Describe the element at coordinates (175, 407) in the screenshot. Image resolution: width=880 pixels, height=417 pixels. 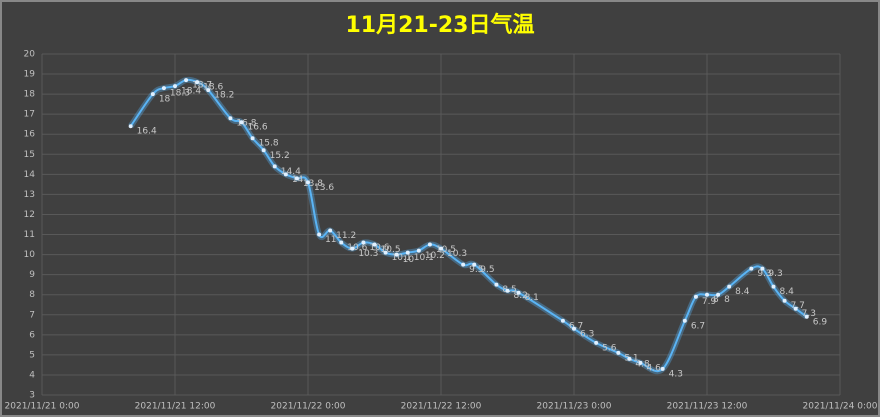
I see `x-tick-label: 2021/11/21 12:00` at that location.